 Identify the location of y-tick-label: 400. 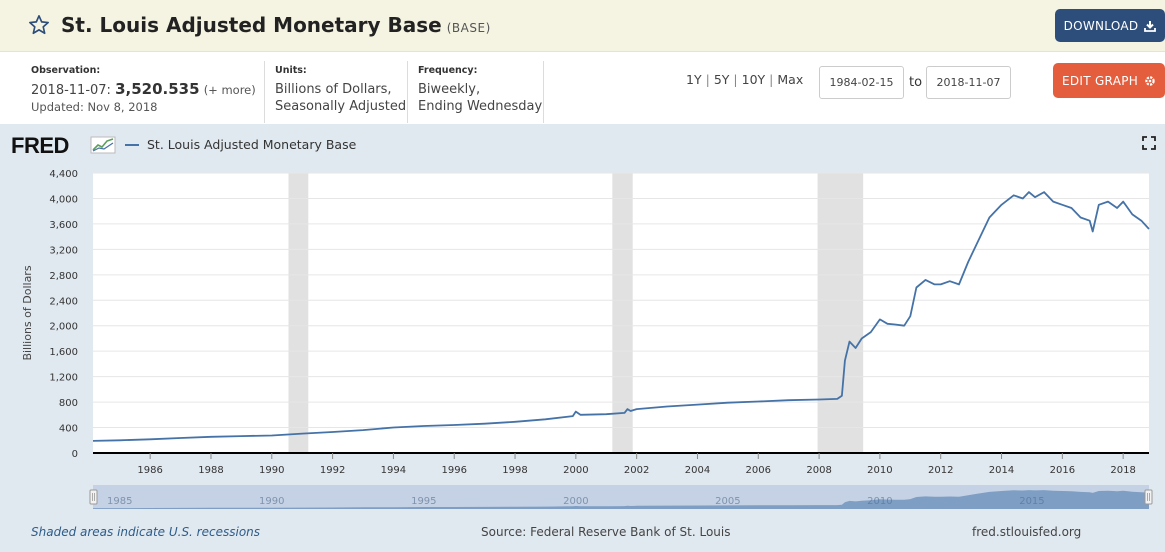
(68, 429).